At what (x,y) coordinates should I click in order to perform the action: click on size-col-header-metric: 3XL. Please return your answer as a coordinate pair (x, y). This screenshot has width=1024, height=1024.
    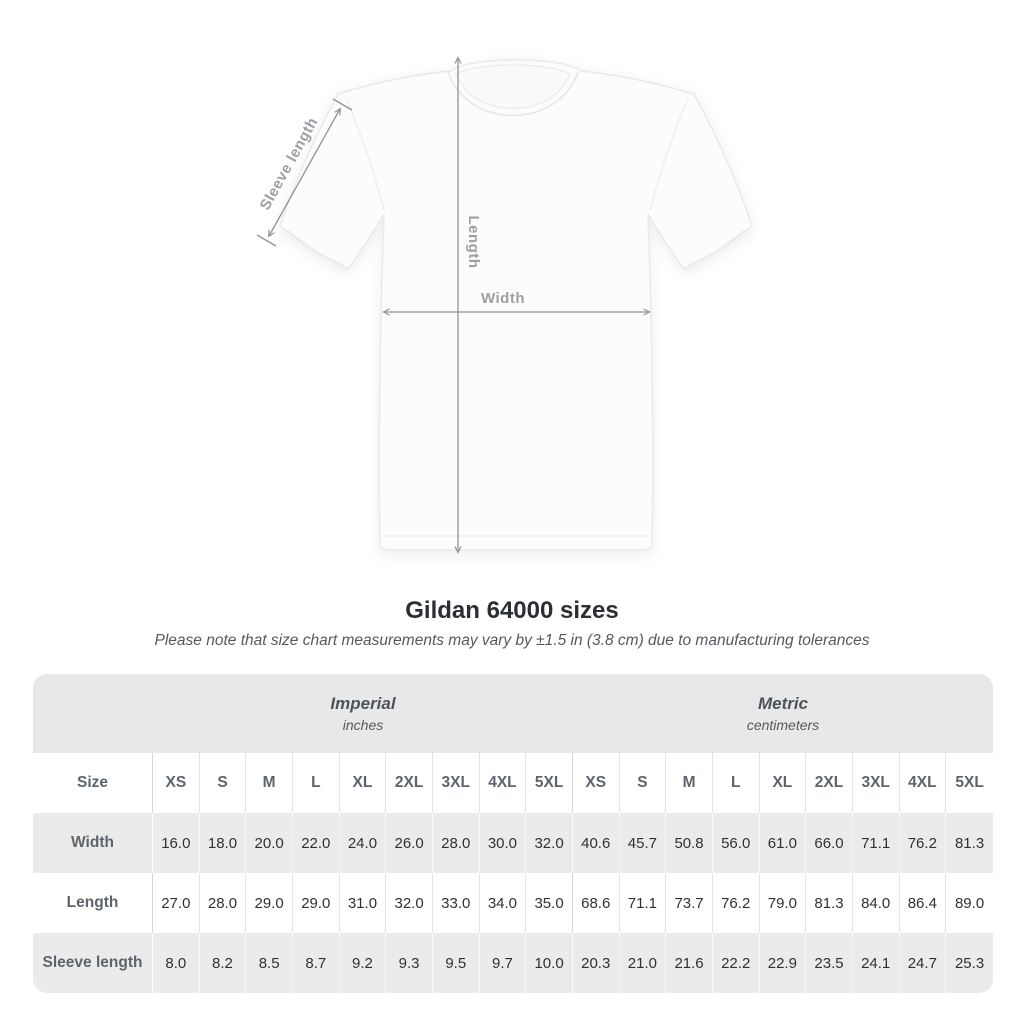
    Looking at the image, I should click on (876, 783).